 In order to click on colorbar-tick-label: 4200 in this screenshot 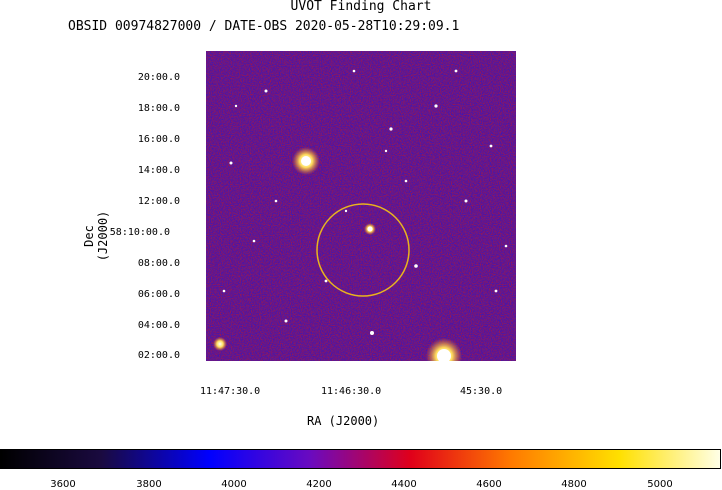, I will do `click(319, 484)`.